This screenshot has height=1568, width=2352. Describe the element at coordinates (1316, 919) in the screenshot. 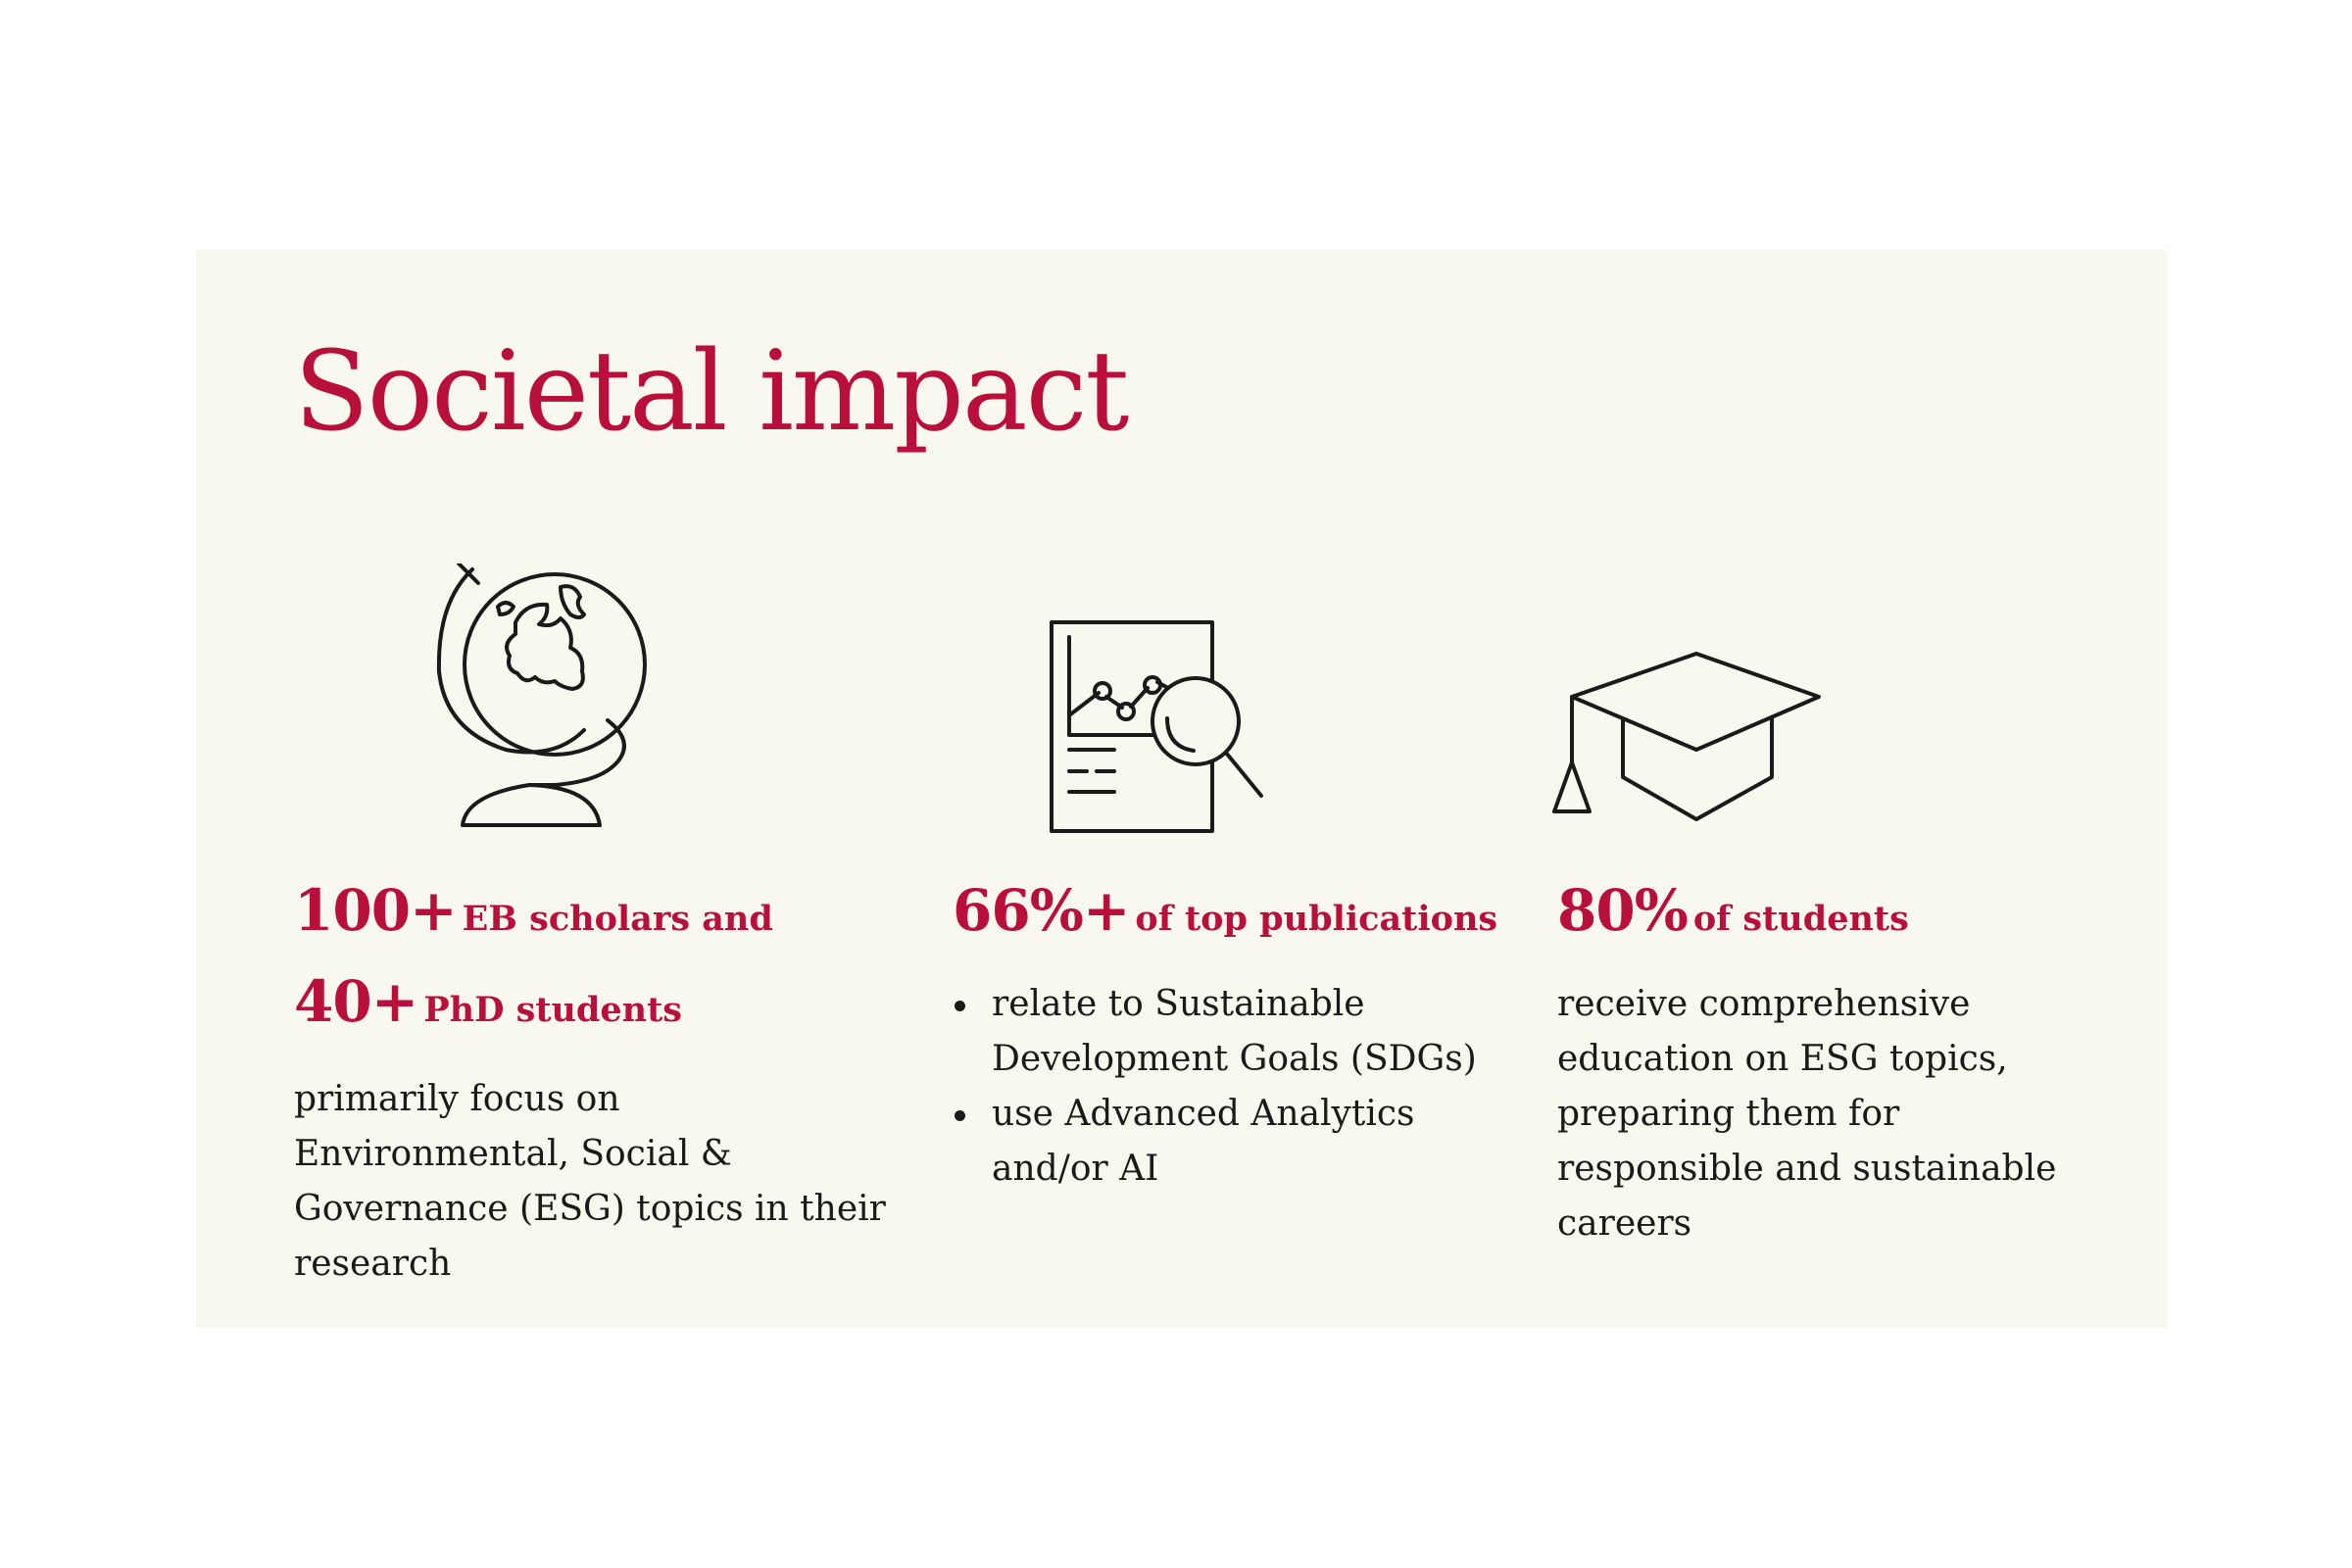

I see `stat-label: of top publications` at that location.